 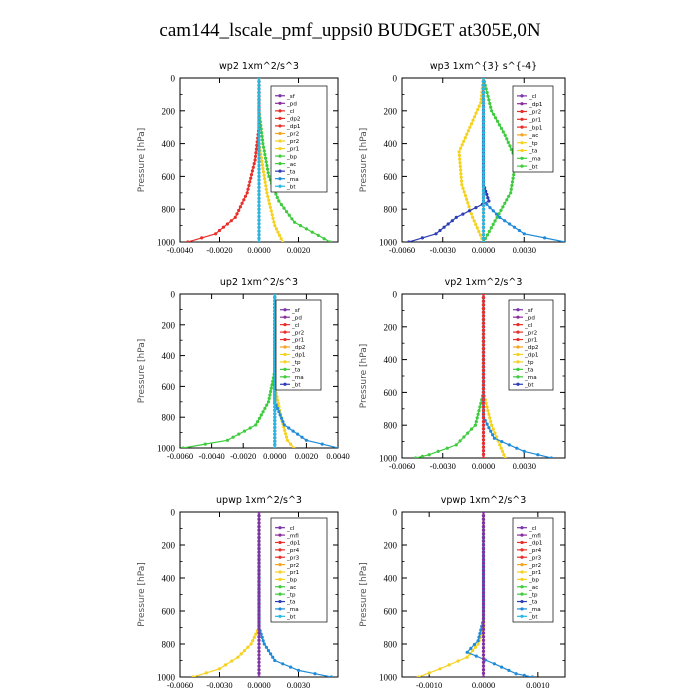 I want to click on legend-label: _dp1, so click(x=298, y=356).